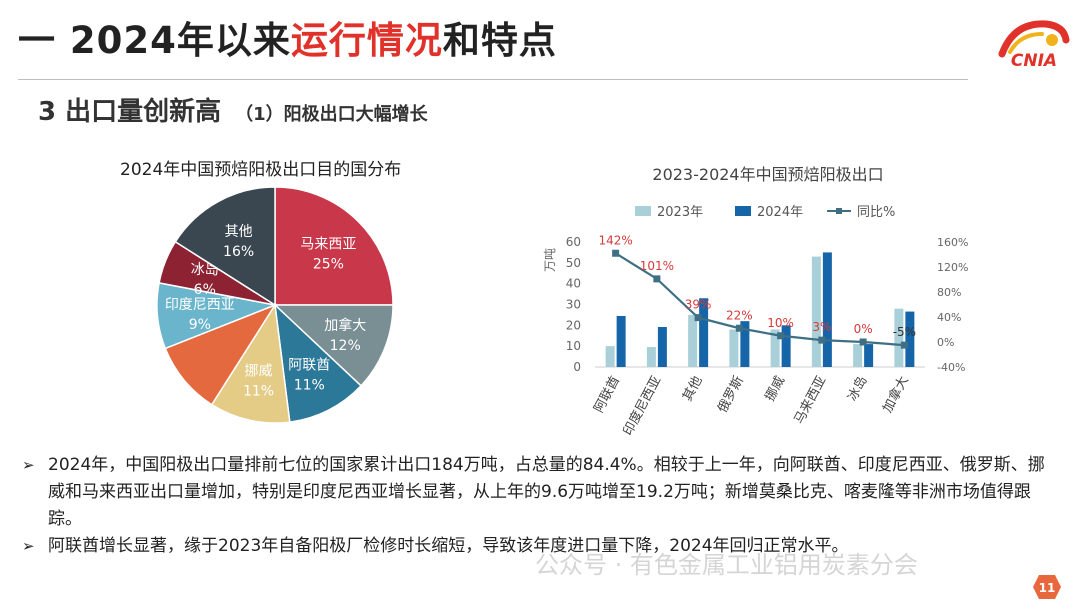 This screenshot has width=1080, height=608. What do you see at coordinates (951, 367) in the screenshot?
I see `y-right-tick-label: -40%` at bounding box center [951, 367].